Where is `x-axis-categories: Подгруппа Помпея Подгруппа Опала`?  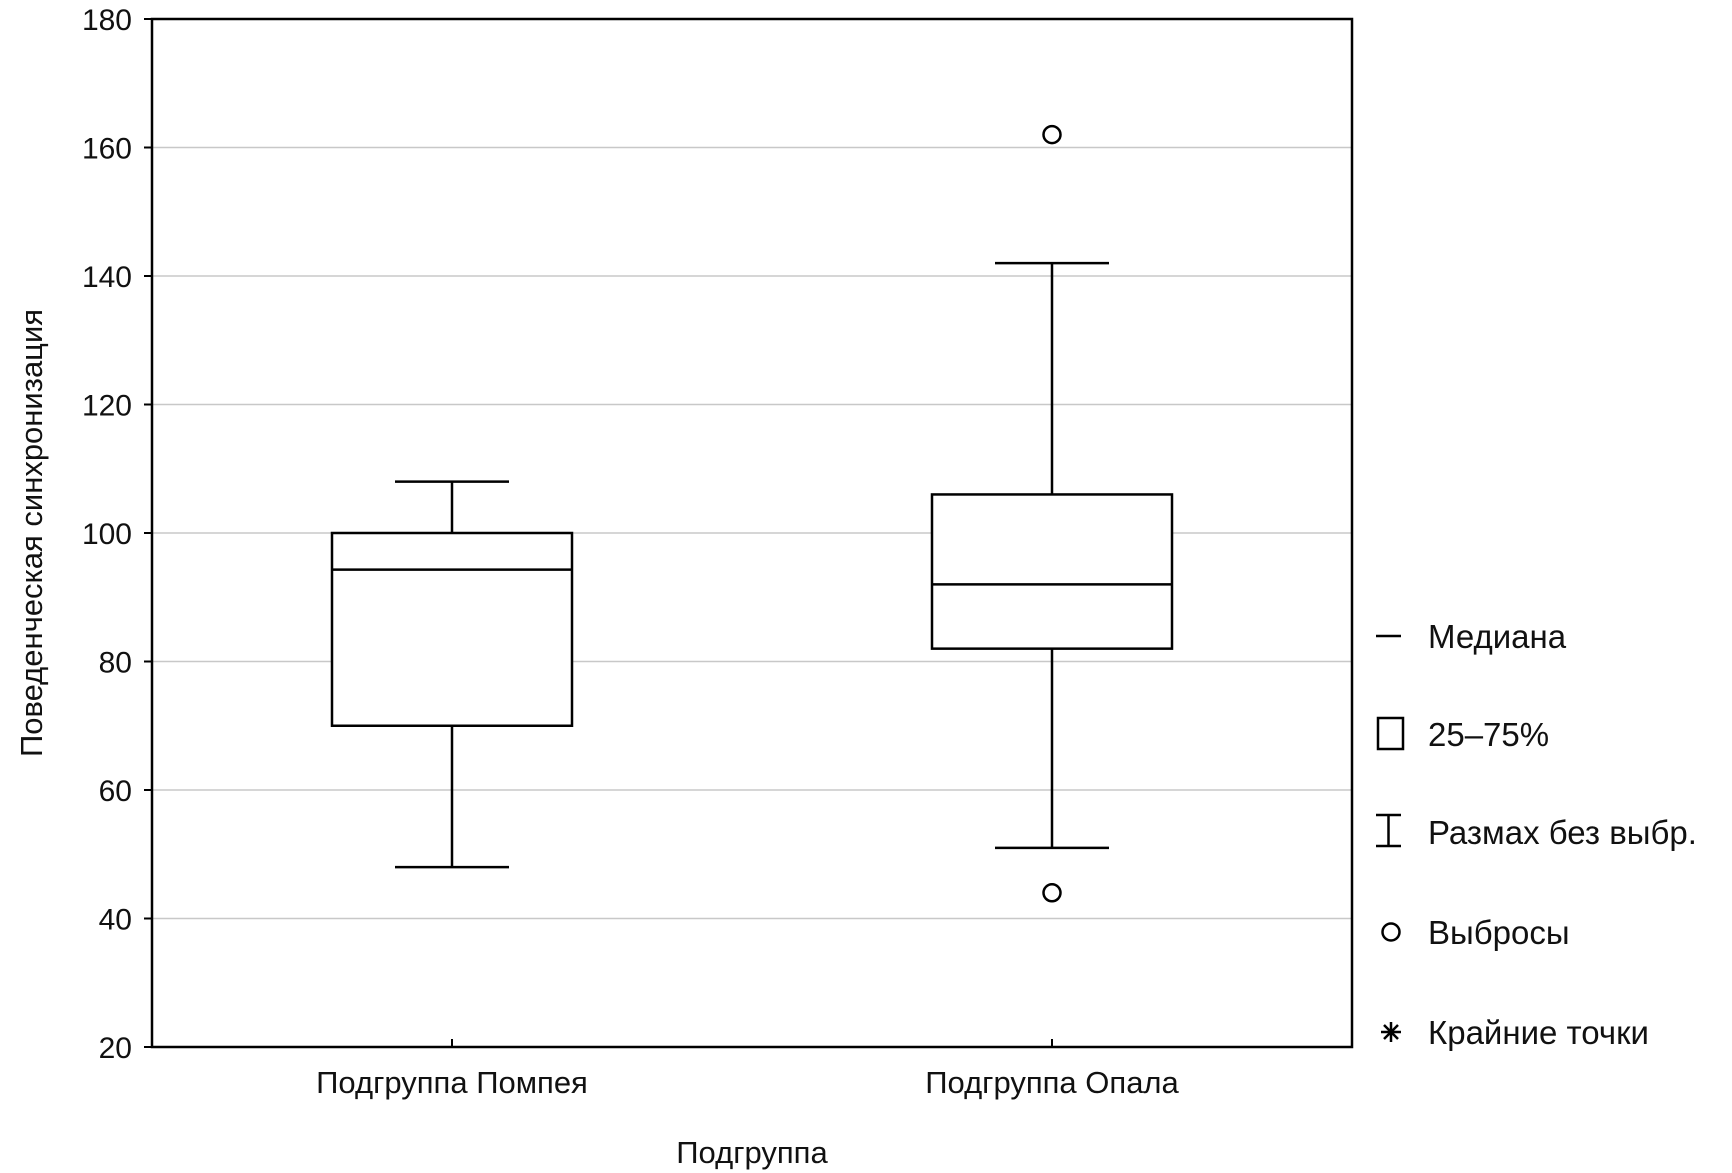 x-axis-categories: Подгруппа Помпея Подгруппа Опала is located at coordinates (748, 1069).